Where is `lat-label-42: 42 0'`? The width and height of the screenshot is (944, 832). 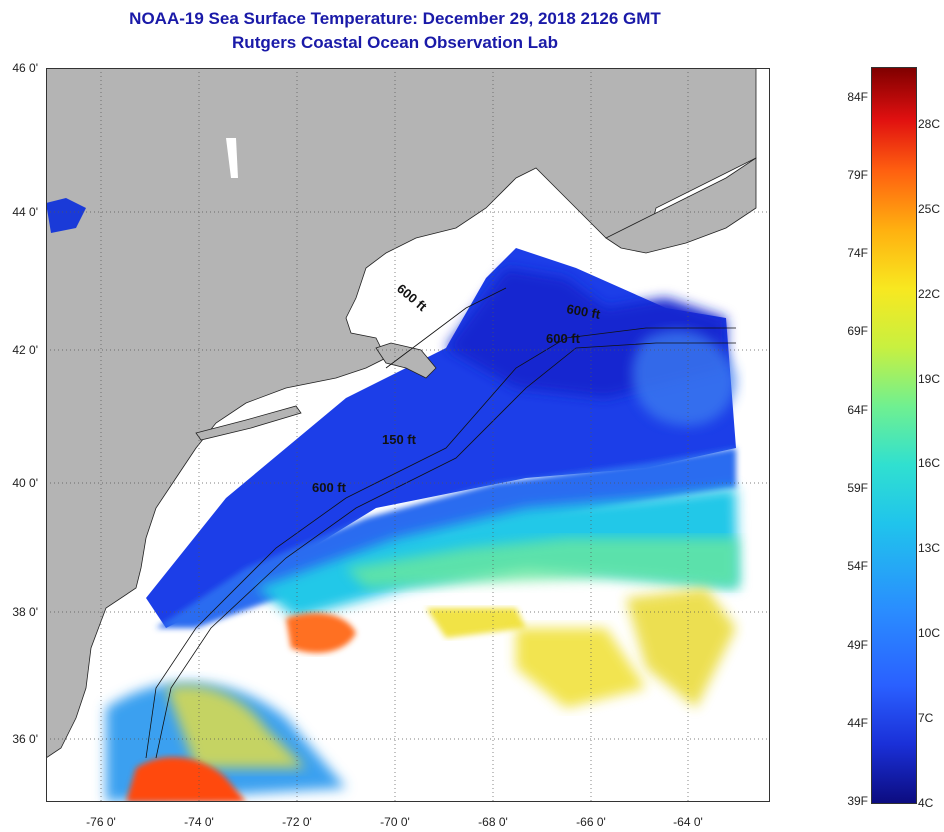
lat-label-42: 42 0' is located at coordinates (25, 350).